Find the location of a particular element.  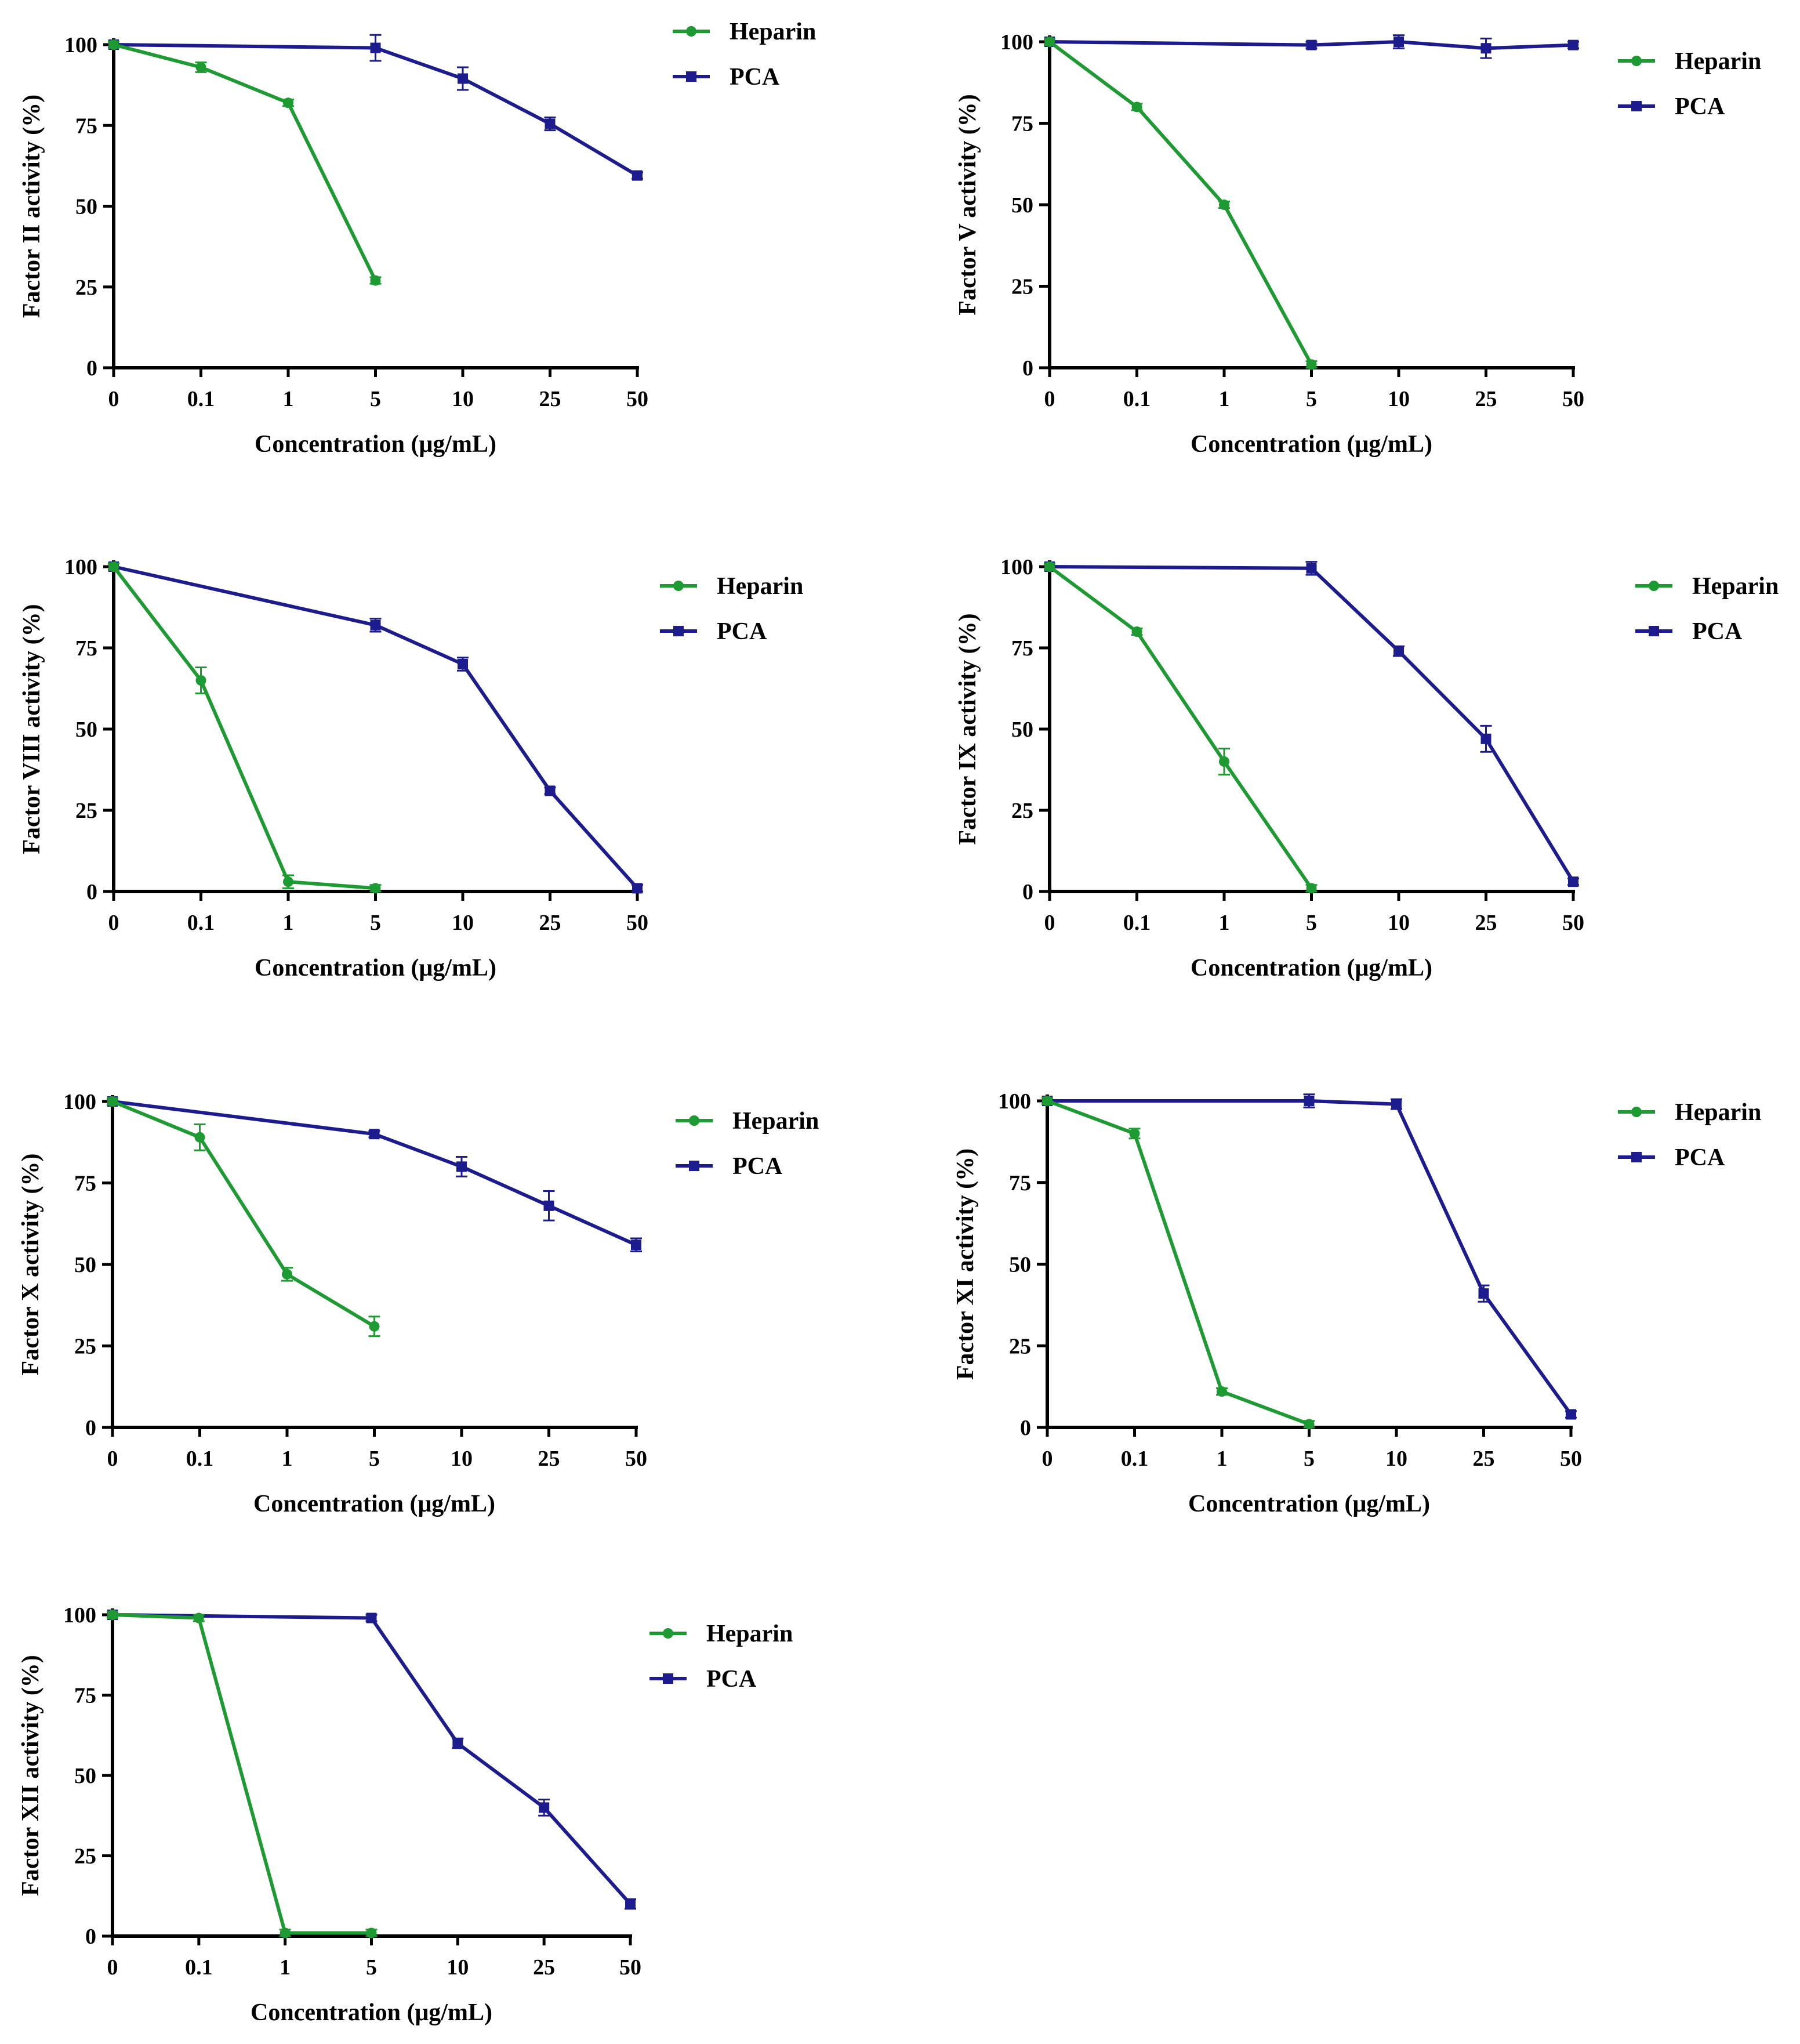

y-axis-title: Factor II activity (%) is located at coordinates (32, 206).